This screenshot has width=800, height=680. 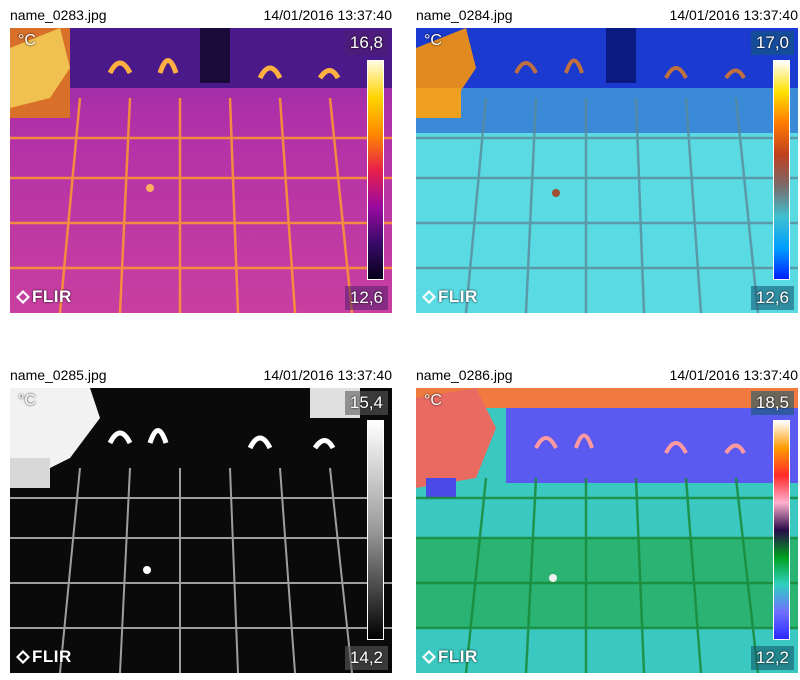 What do you see at coordinates (58, 15) in the screenshot?
I see `filename-label: name_0283.jpg` at bounding box center [58, 15].